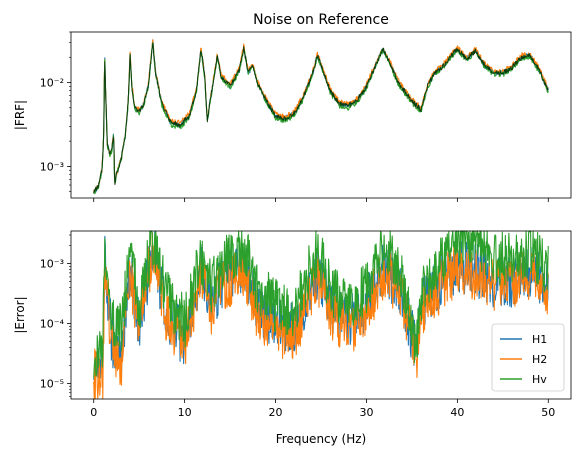 This screenshot has height=459, width=579. Describe the element at coordinates (457, 412) in the screenshot. I see `x-tick-label: 40` at that location.